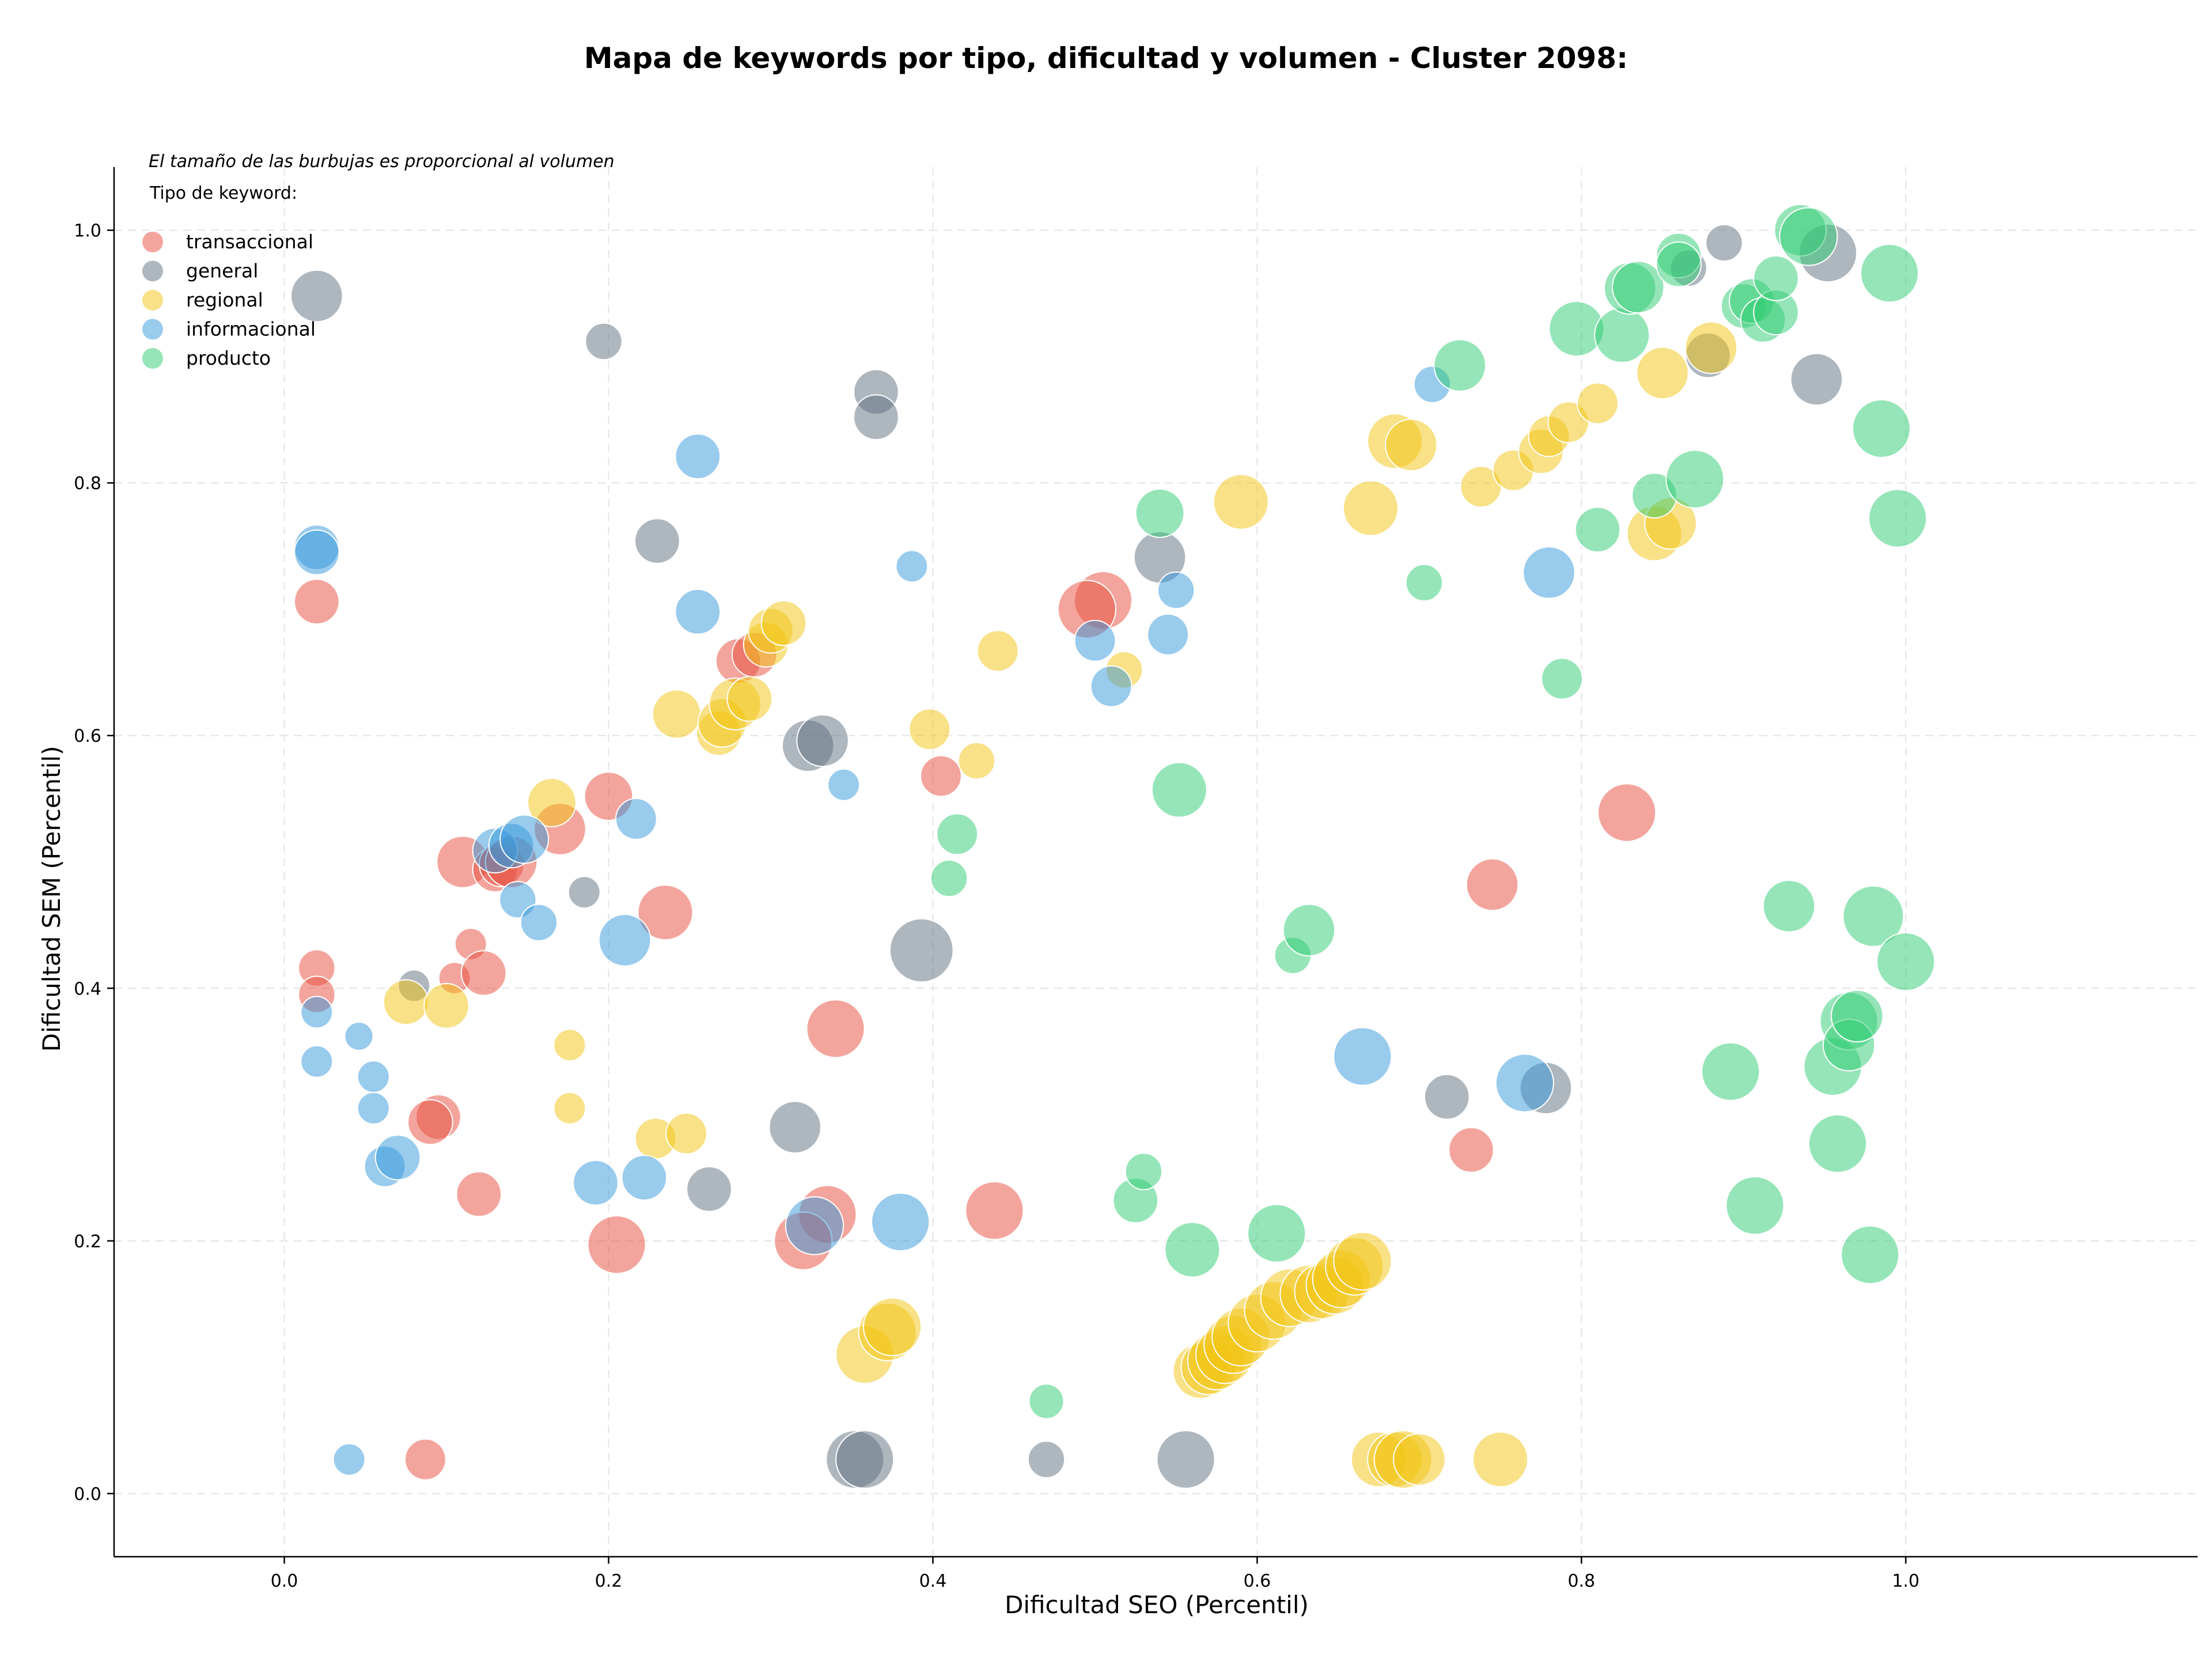  Describe the element at coordinates (87, 1494) in the screenshot. I see `y-tick-label: 0.0` at that location.